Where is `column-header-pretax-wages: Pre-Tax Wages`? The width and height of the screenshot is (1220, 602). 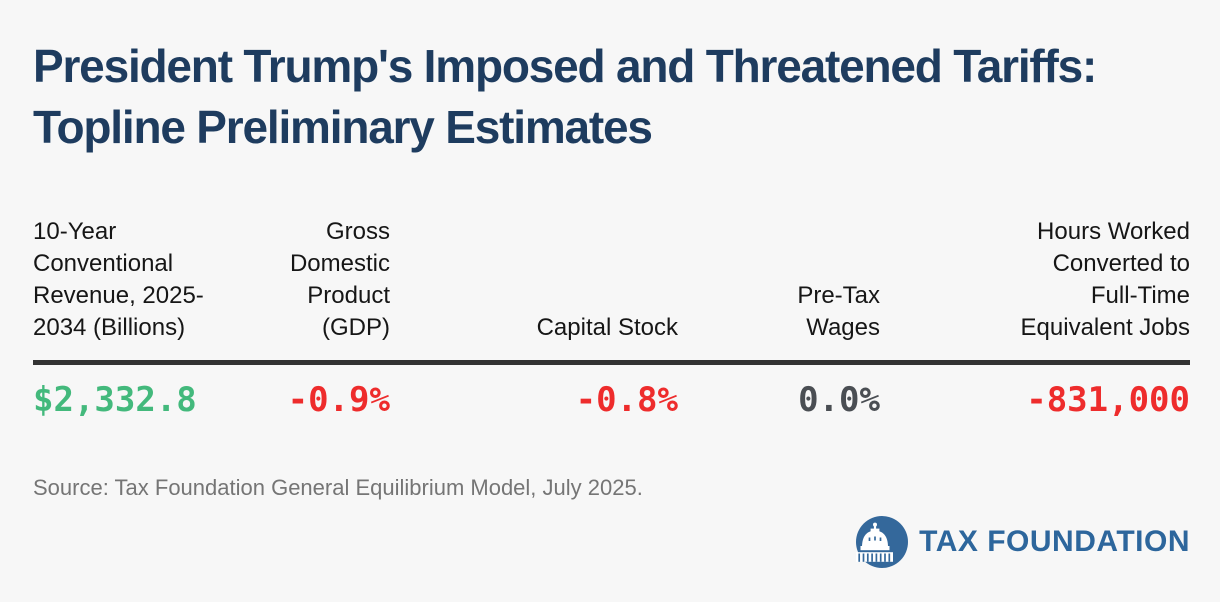 column-header-pretax-wages: Pre-Tax Wages is located at coordinates (838, 311).